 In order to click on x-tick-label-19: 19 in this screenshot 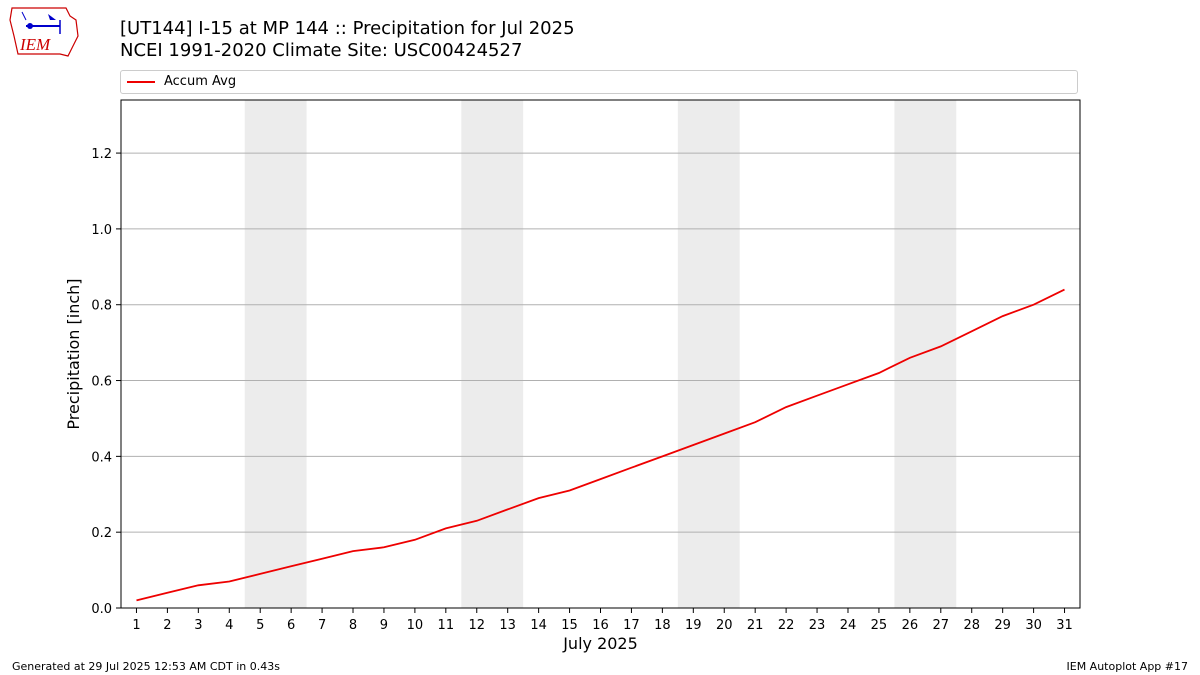, I will do `click(693, 625)`.